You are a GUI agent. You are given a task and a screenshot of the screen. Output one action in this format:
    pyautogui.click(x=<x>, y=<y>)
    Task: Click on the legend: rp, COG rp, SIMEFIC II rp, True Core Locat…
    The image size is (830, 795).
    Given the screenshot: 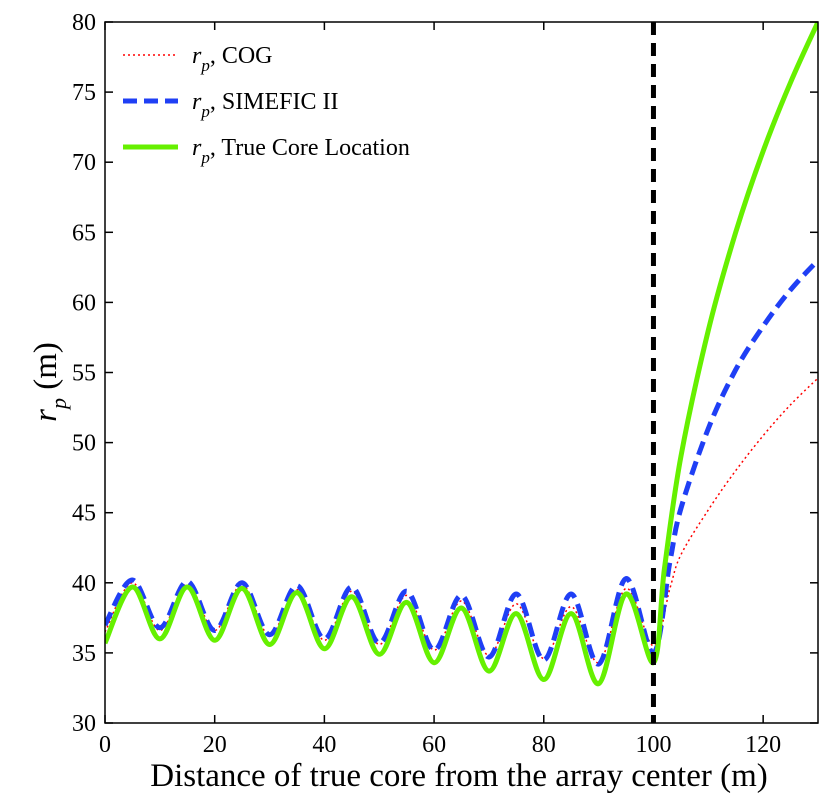 What is the action you would take?
    pyautogui.click(x=266, y=105)
    